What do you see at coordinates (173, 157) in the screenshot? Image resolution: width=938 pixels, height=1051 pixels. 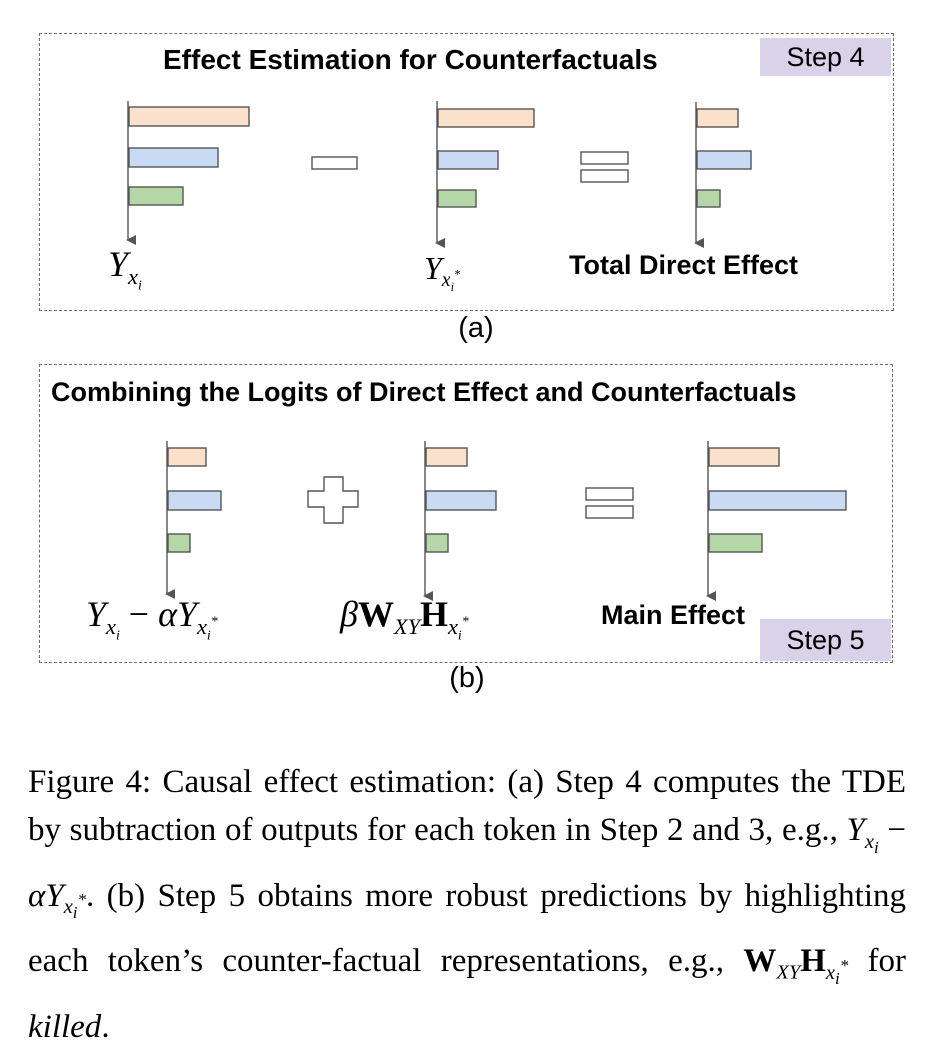 I see `bar-a1-mid` at bounding box center [173, 157].